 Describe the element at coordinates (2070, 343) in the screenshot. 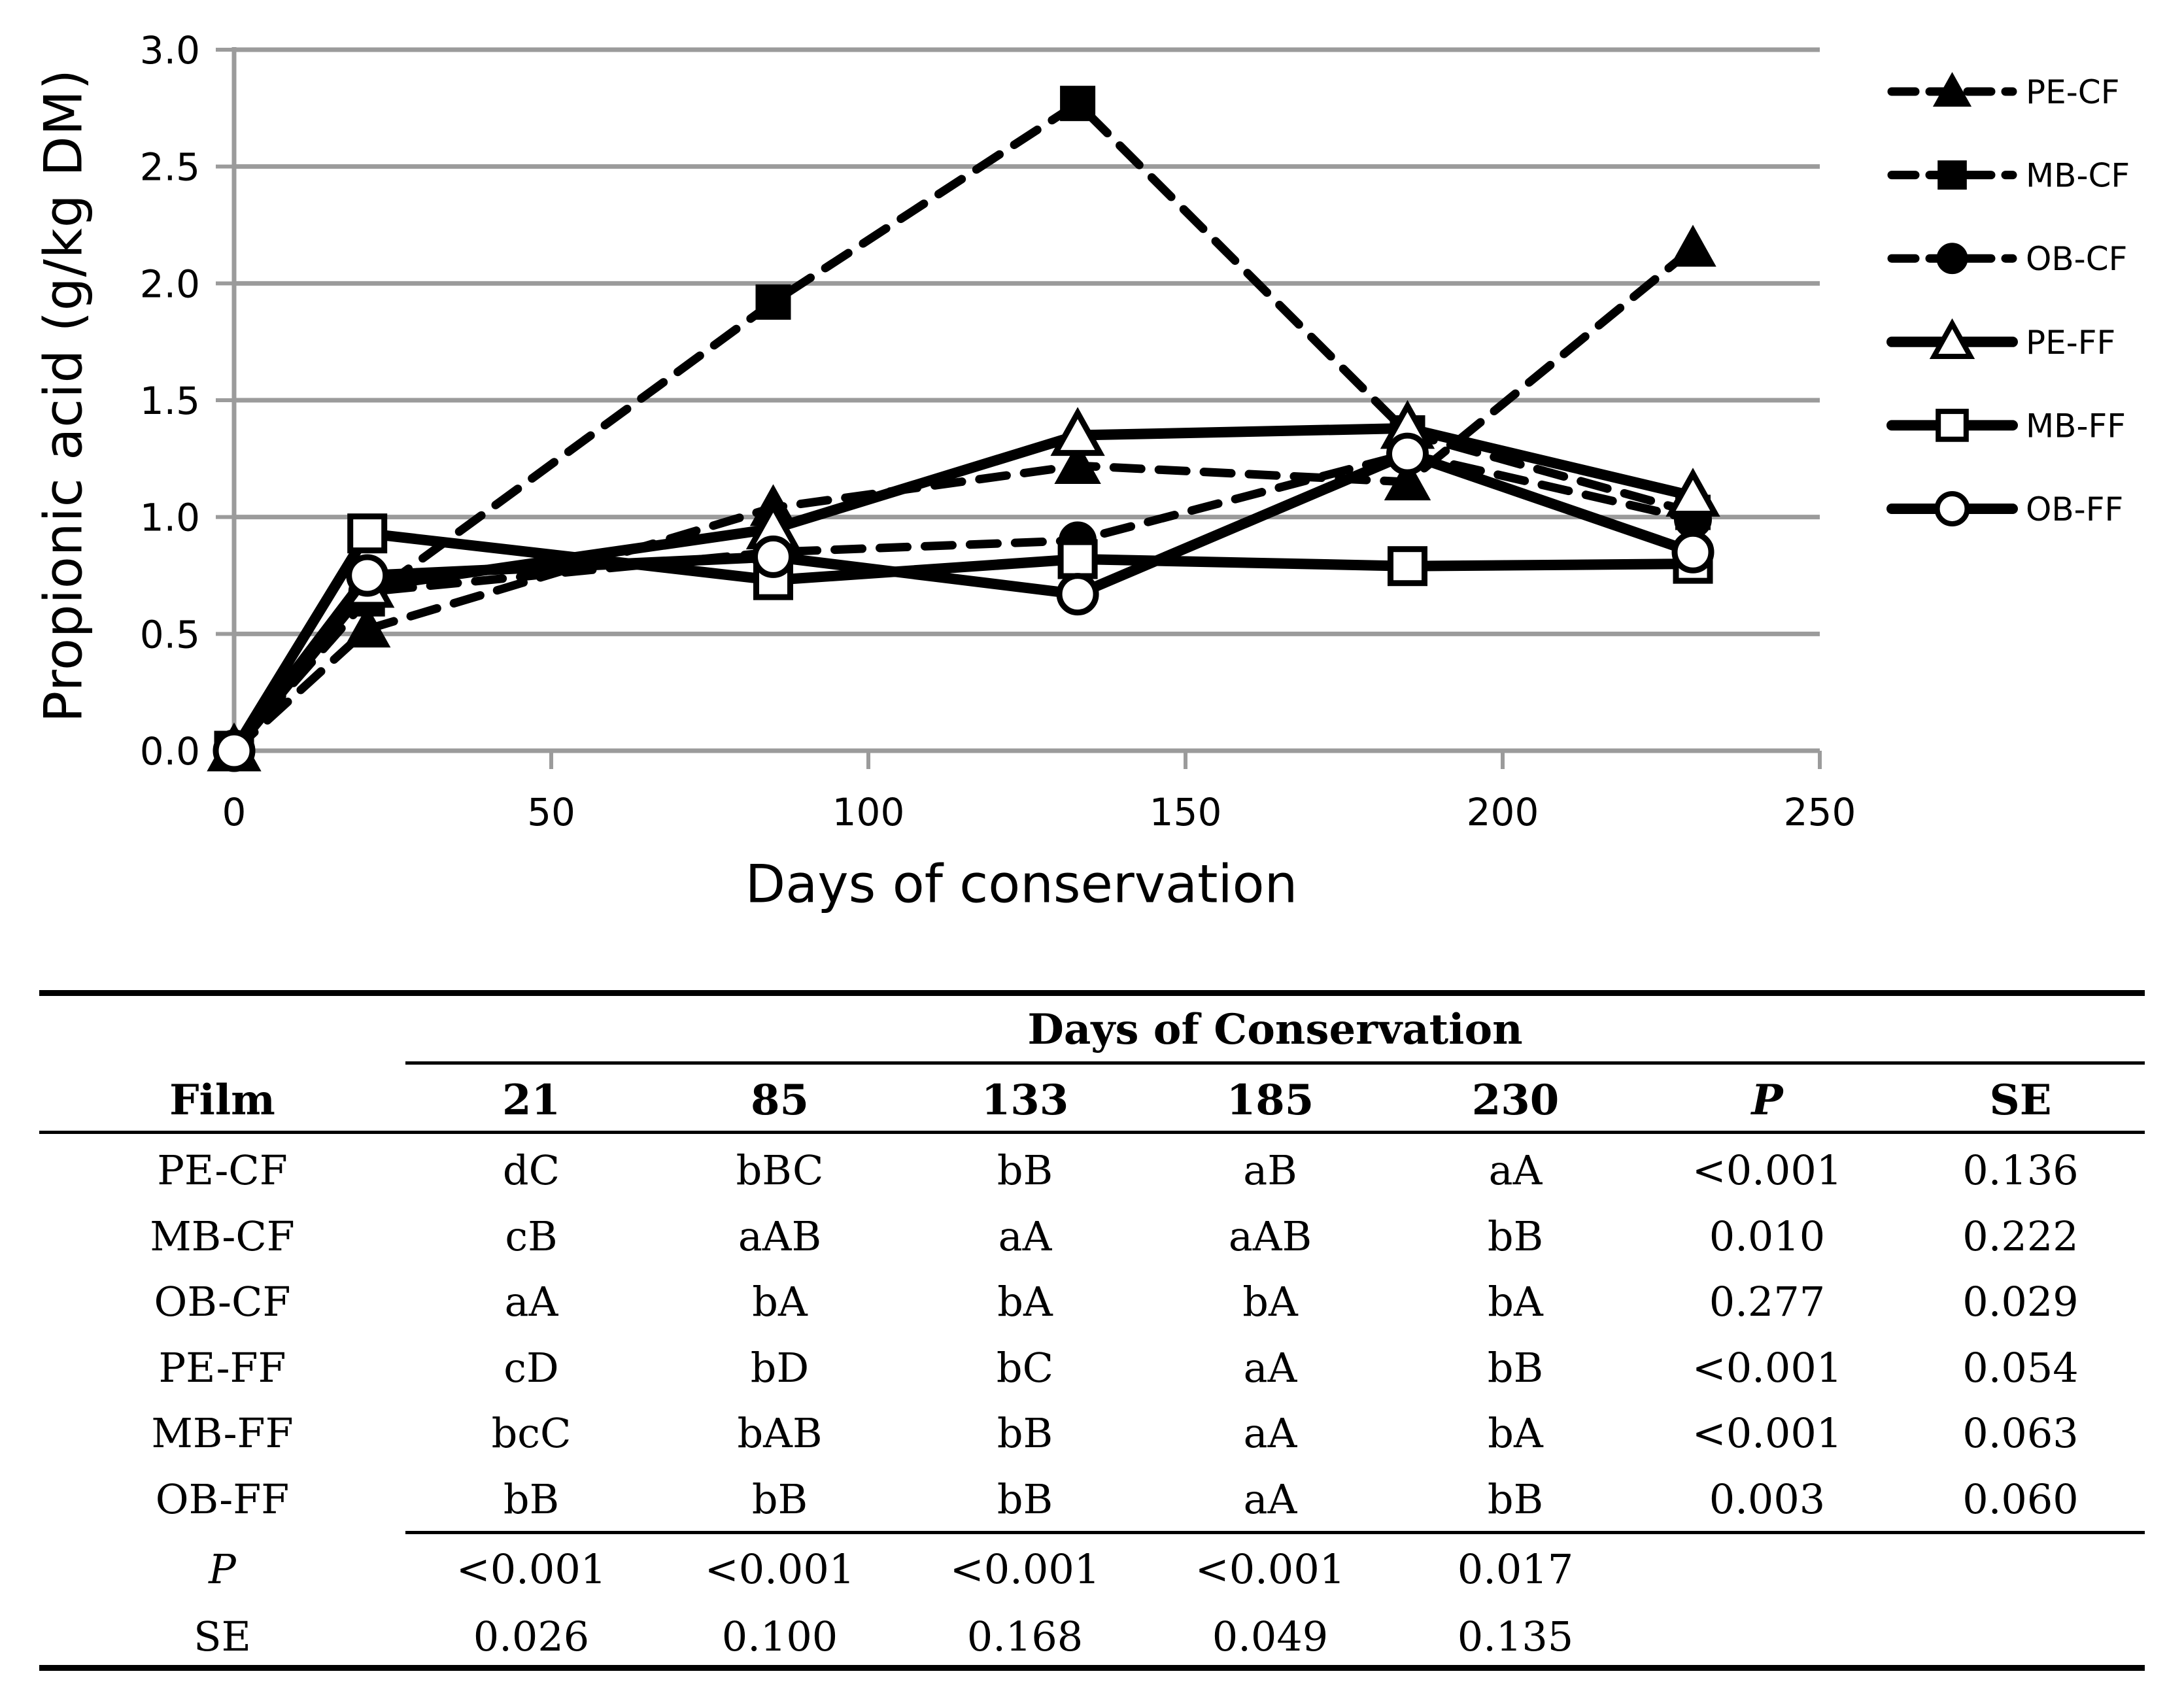

I see `legend-label-PE-FF: PE-FF` at that location.